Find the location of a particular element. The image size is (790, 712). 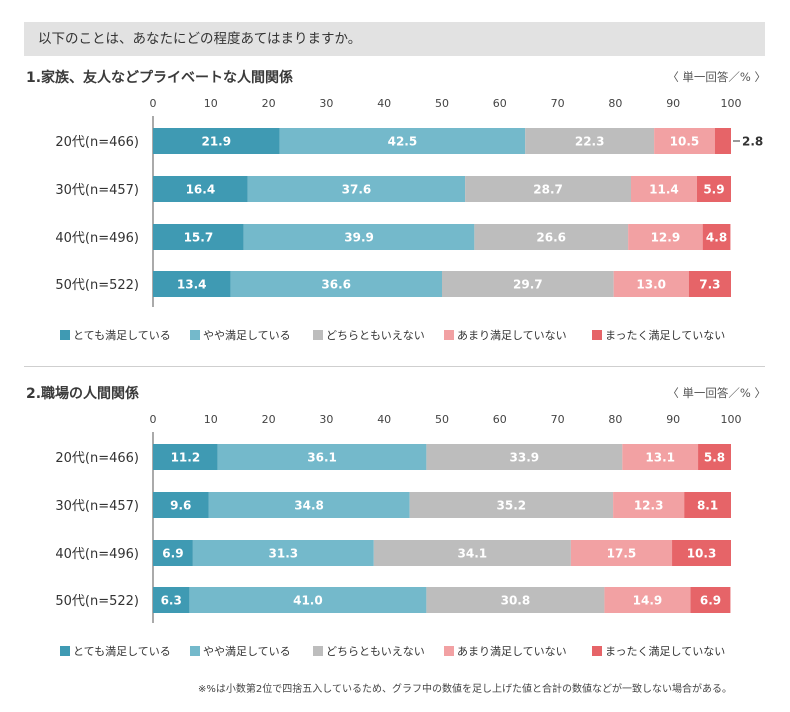

data-label: 10.3 is located at coordinates (702, 554).